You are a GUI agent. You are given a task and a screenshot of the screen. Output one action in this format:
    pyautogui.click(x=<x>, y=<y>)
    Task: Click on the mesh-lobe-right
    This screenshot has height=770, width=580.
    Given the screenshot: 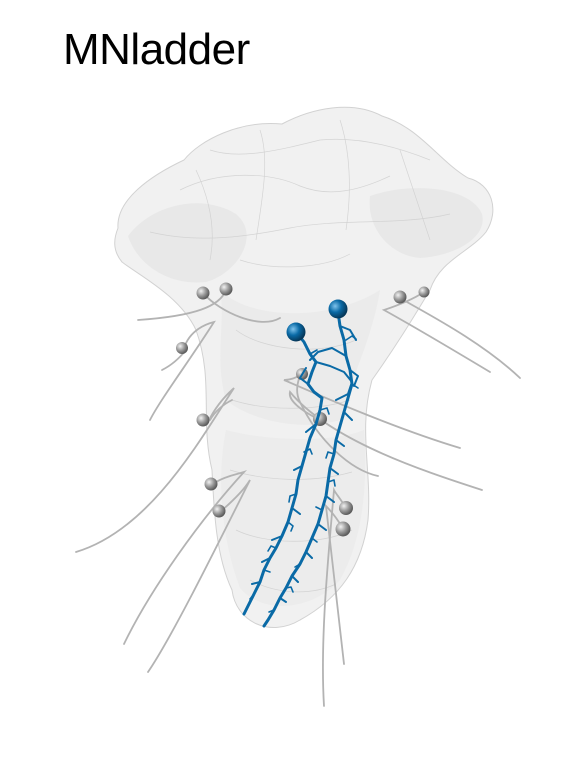 What is the action you would take?
    pyautogui.click(x=426, y=223)
    